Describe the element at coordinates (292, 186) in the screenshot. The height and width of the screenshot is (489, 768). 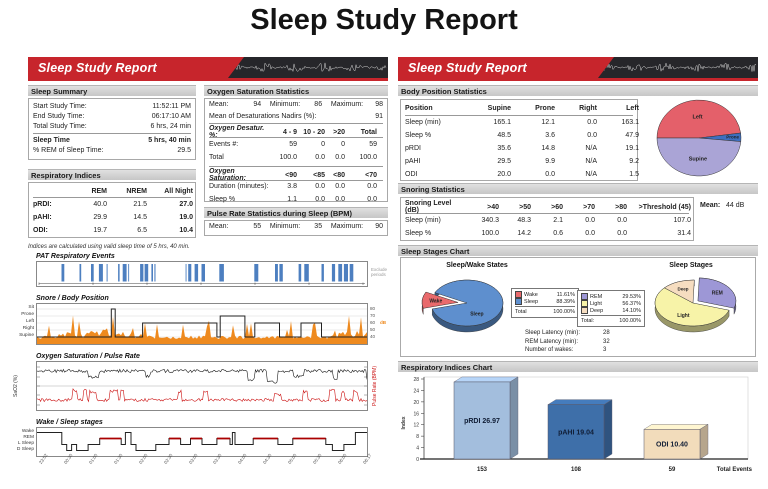
I see `table-cell: 3.8` at that location.